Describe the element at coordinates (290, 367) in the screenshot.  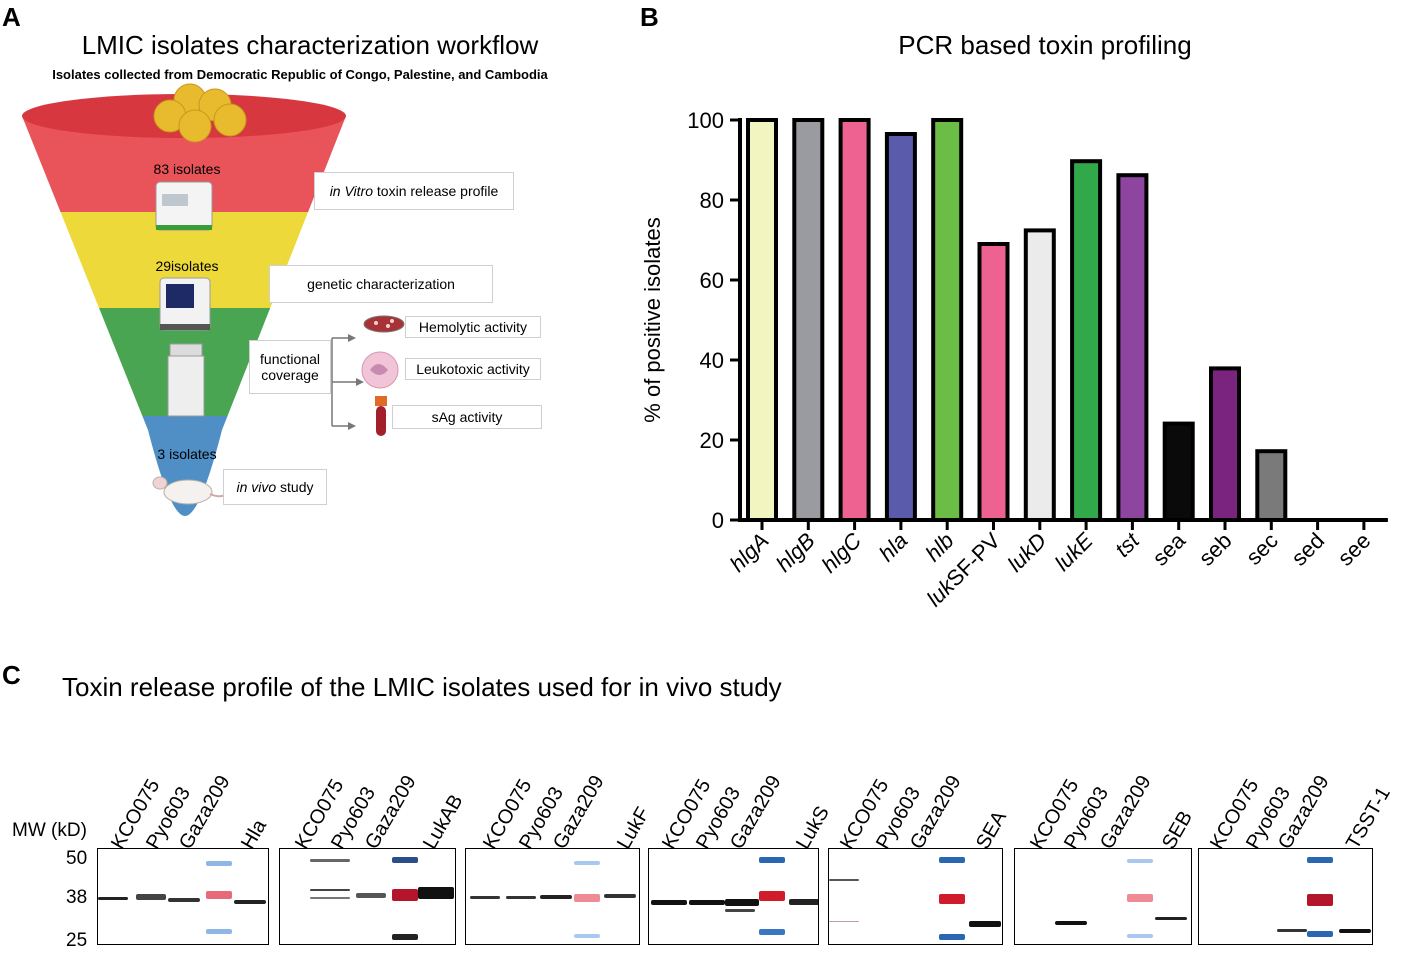
I see `functional-box: functional coverage` at that location.